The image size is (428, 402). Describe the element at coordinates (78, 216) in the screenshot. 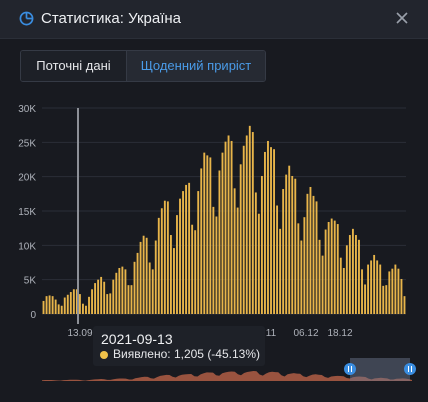

I see `hover-line` at that location.